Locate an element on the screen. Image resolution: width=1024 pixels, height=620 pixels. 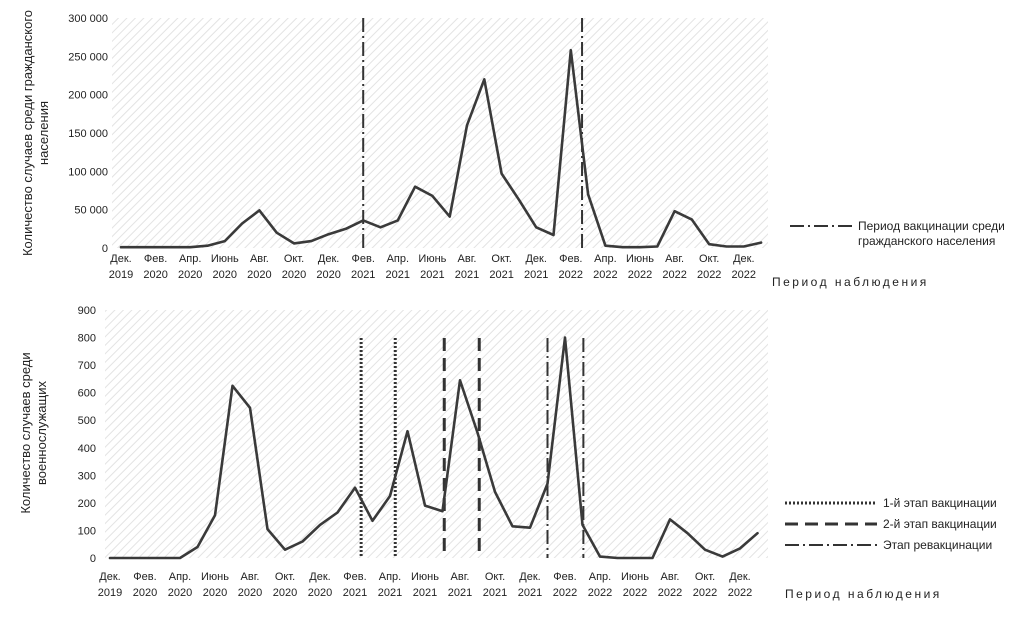
legend-label: 1-й этап вакцинации is located at coordinates (940, 503).